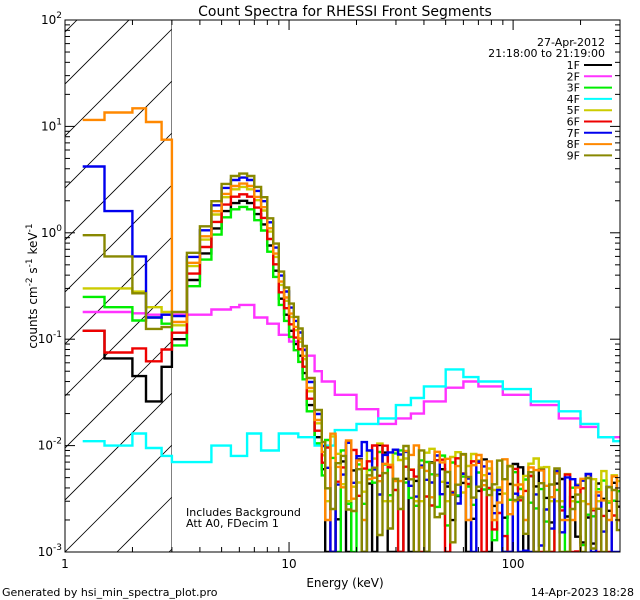  What do you see at coordinates (573, 99) in the screenshot?
I see `legend-label: 4F` at bounding box center [573, 99].